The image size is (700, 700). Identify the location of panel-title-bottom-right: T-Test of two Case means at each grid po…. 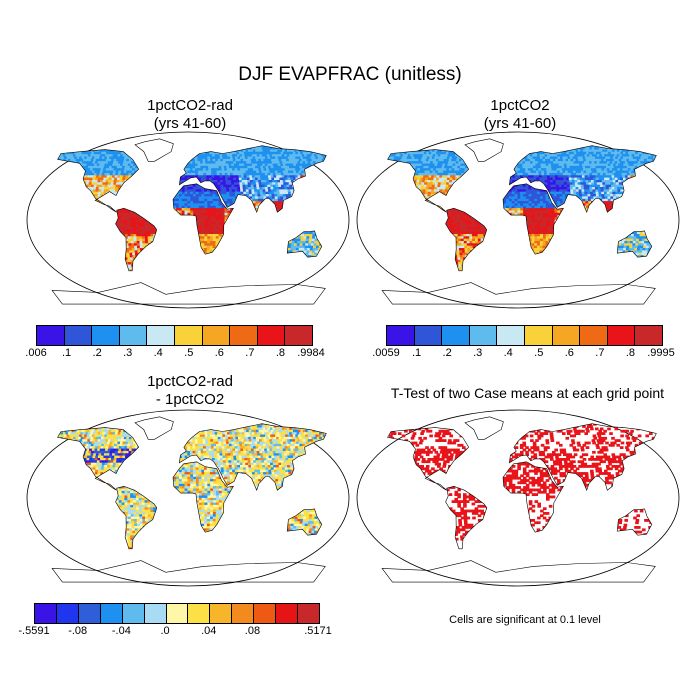
(527, 393).